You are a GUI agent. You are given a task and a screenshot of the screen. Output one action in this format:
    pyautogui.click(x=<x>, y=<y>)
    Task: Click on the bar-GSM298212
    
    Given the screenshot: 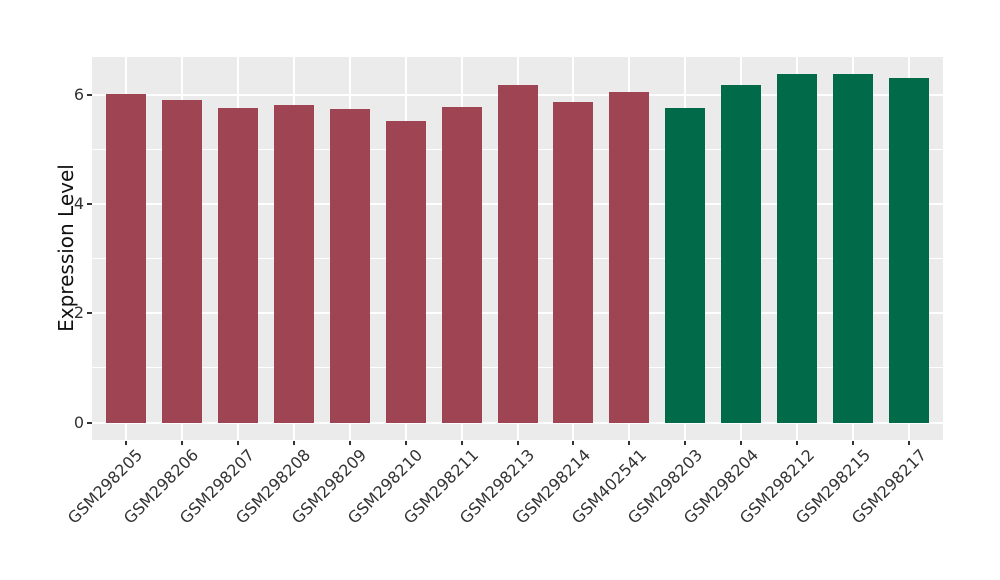 What is the action you would take?
    pyautogui.click(x=797, y=248)
    